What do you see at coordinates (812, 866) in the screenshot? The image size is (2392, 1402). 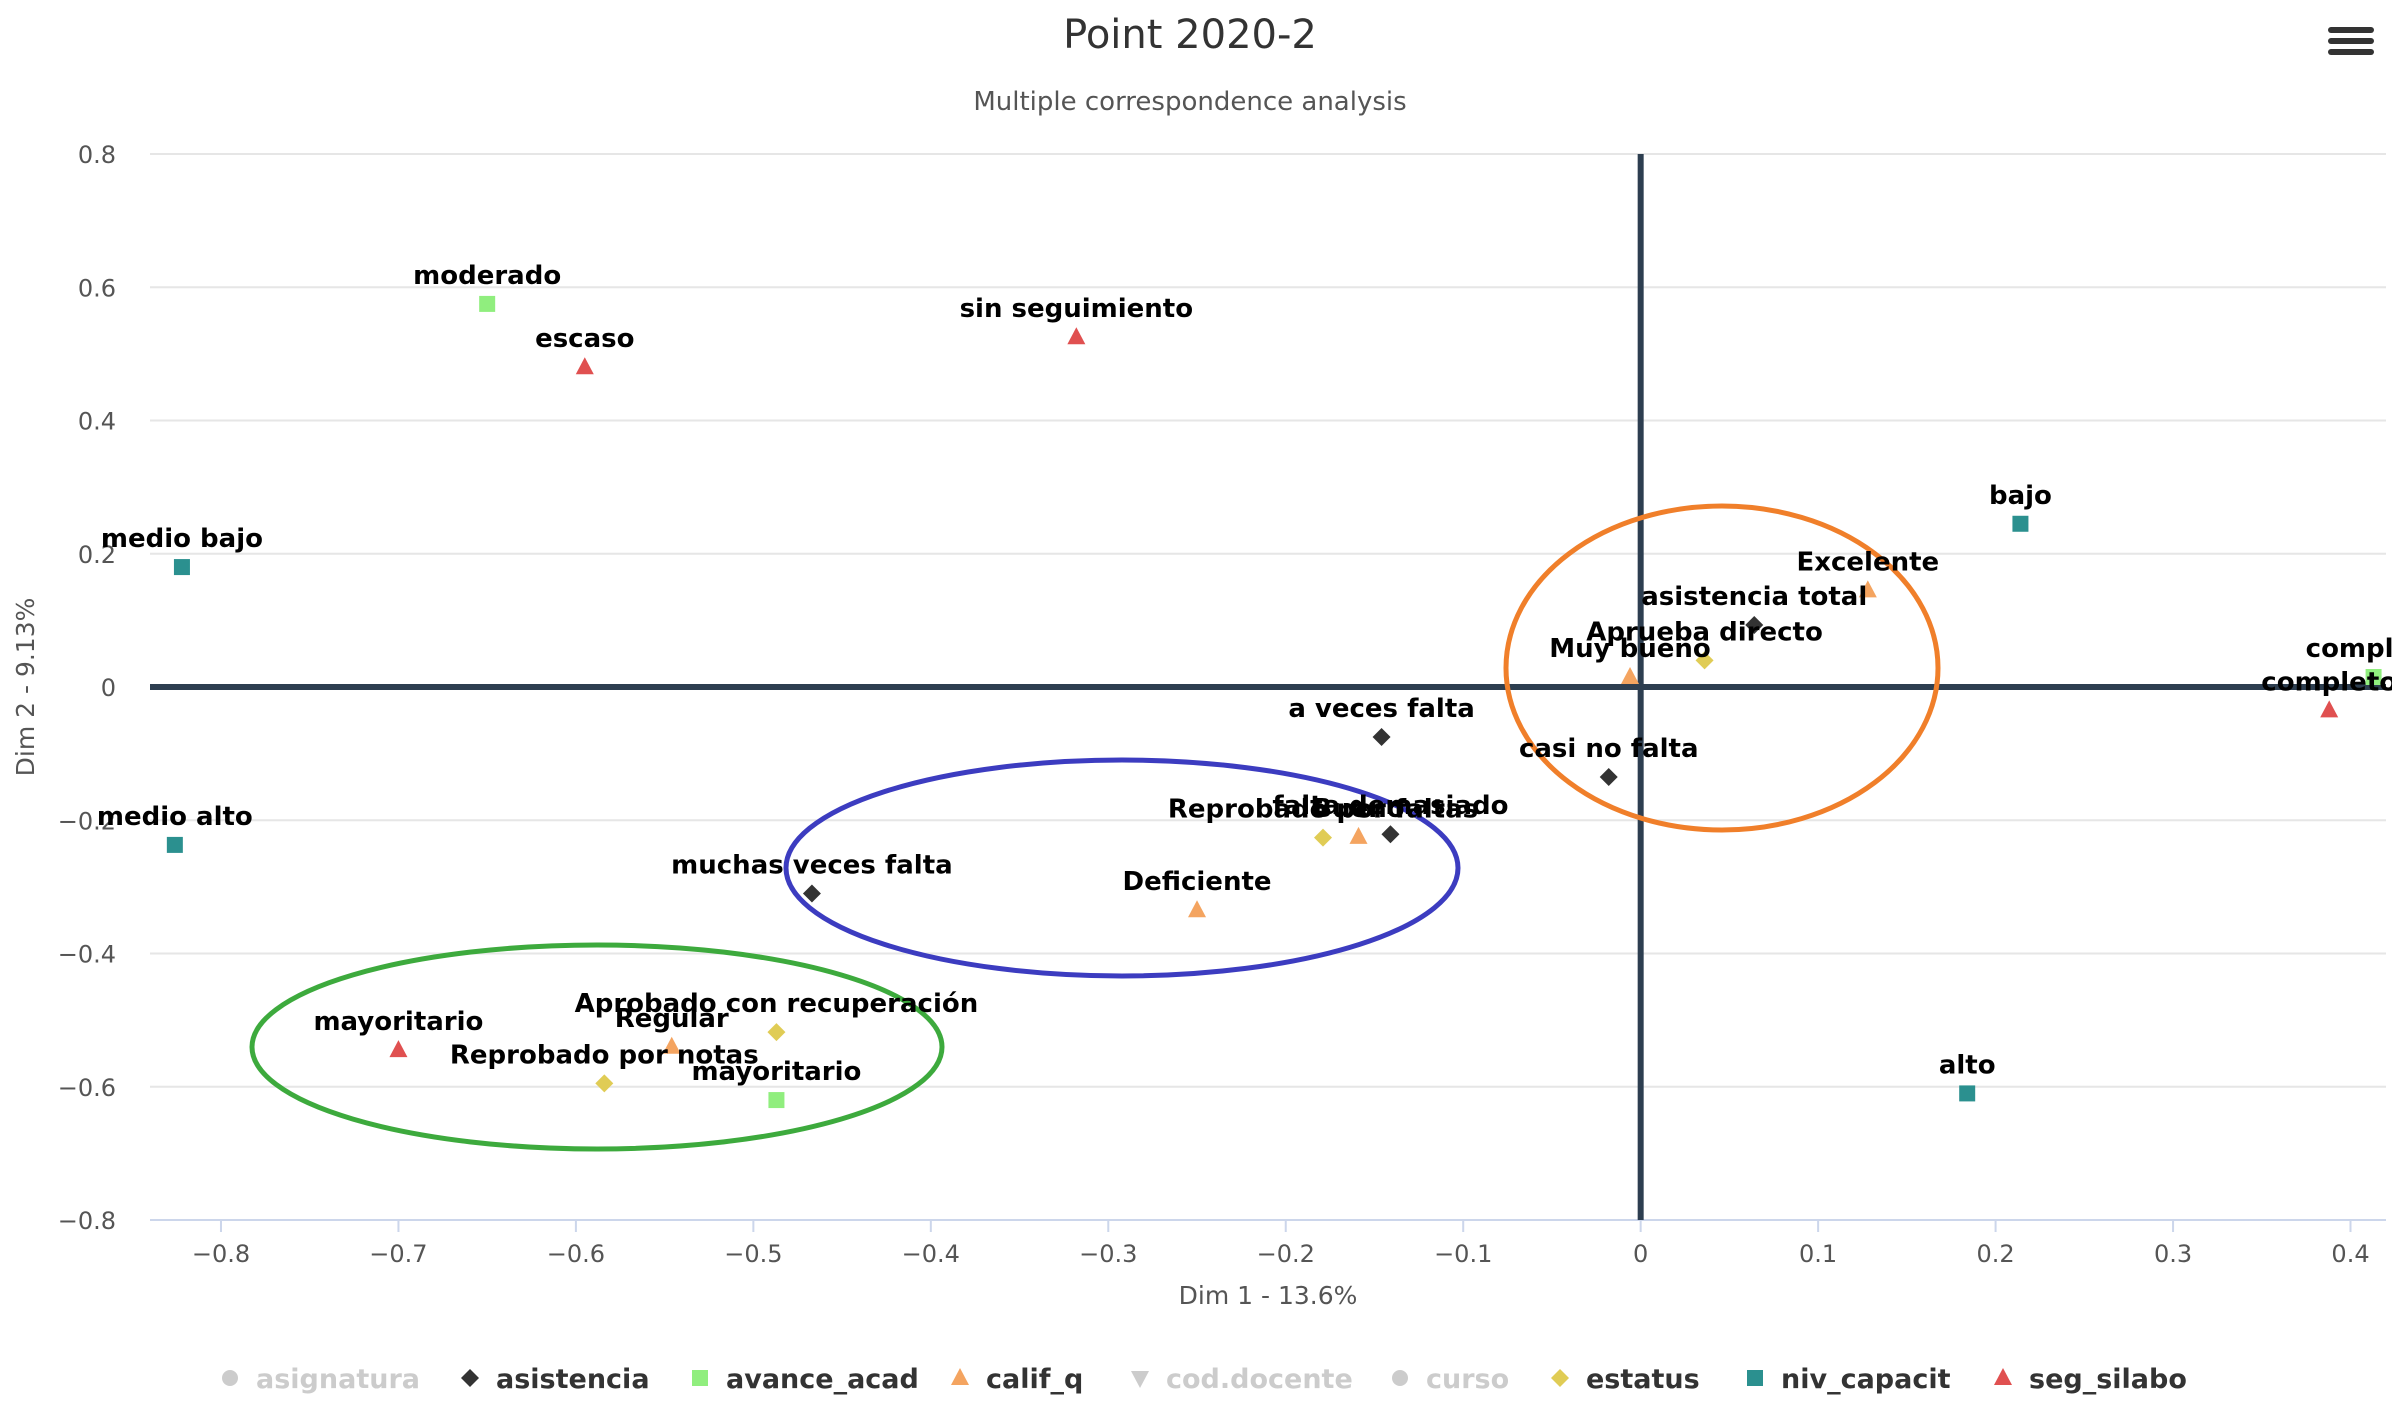 I see `data-label: muchas veces falta` at bounding box center [812, 866].